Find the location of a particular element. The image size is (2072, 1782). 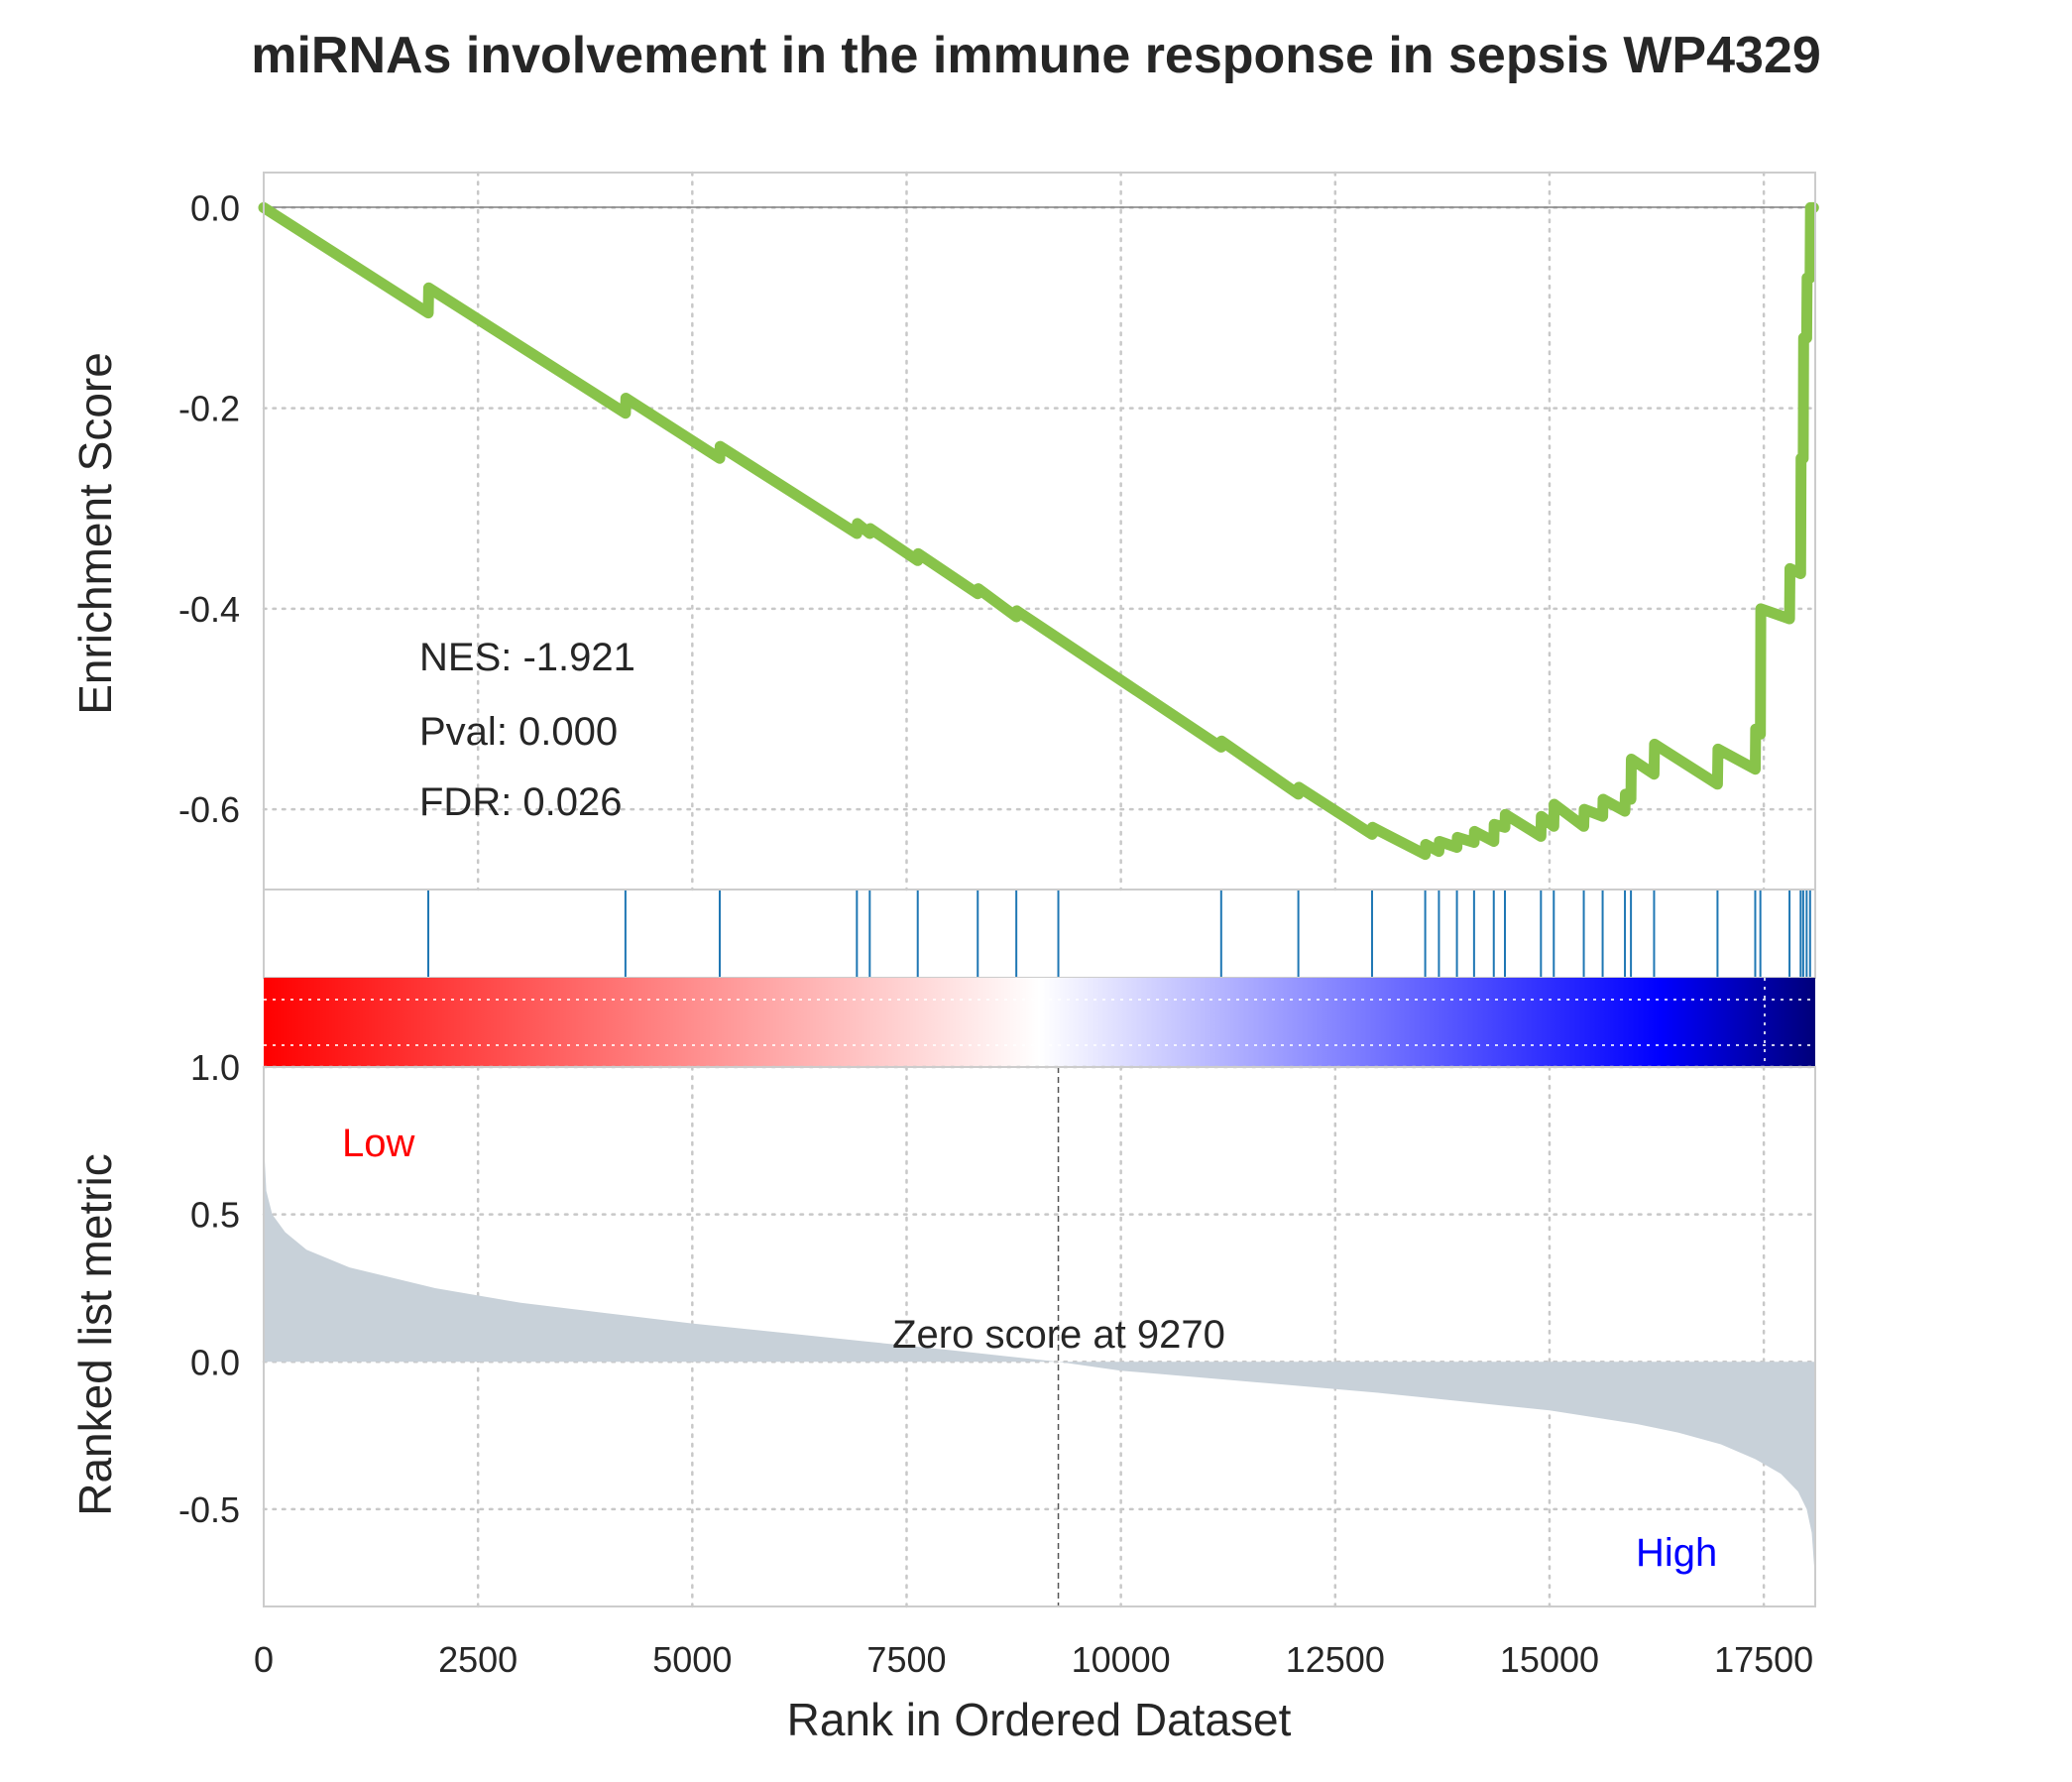

x-tick-label: 12500 is located at coordinates (1335, 1659).